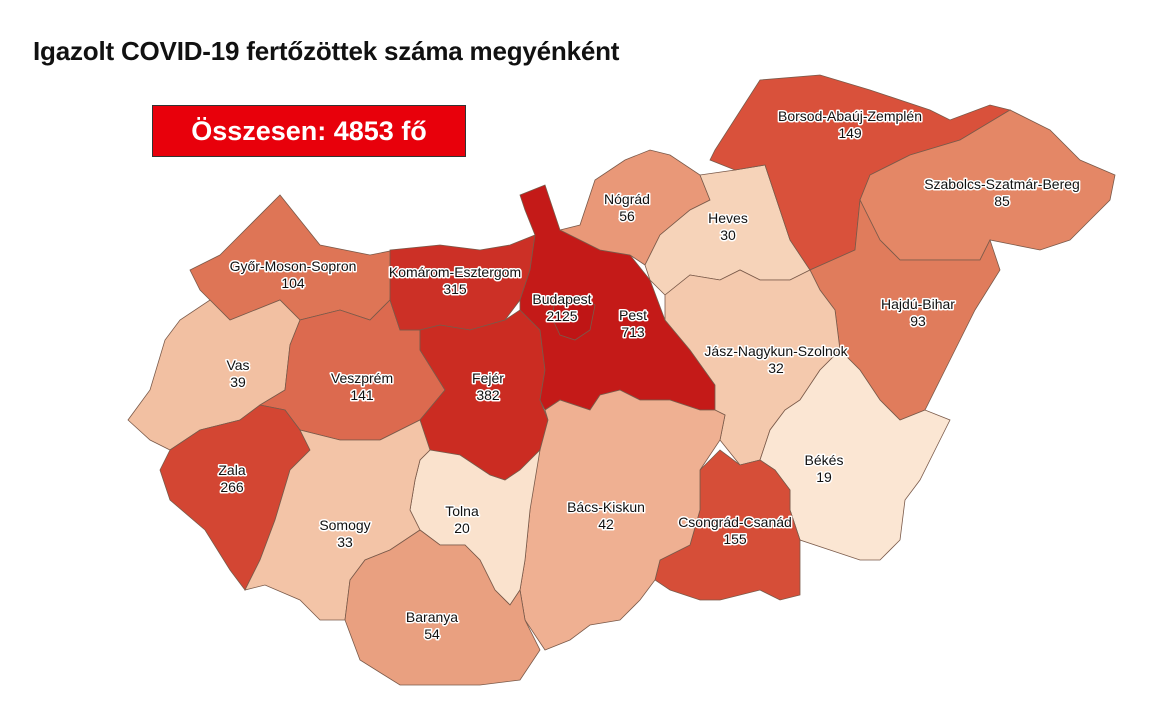 The width and height of the screenshot is (1150, 703). What do you see at coordinates (1002, 201) in the screenshot?
I see `county-value-label: 85` at bounding box center [1002, 201].